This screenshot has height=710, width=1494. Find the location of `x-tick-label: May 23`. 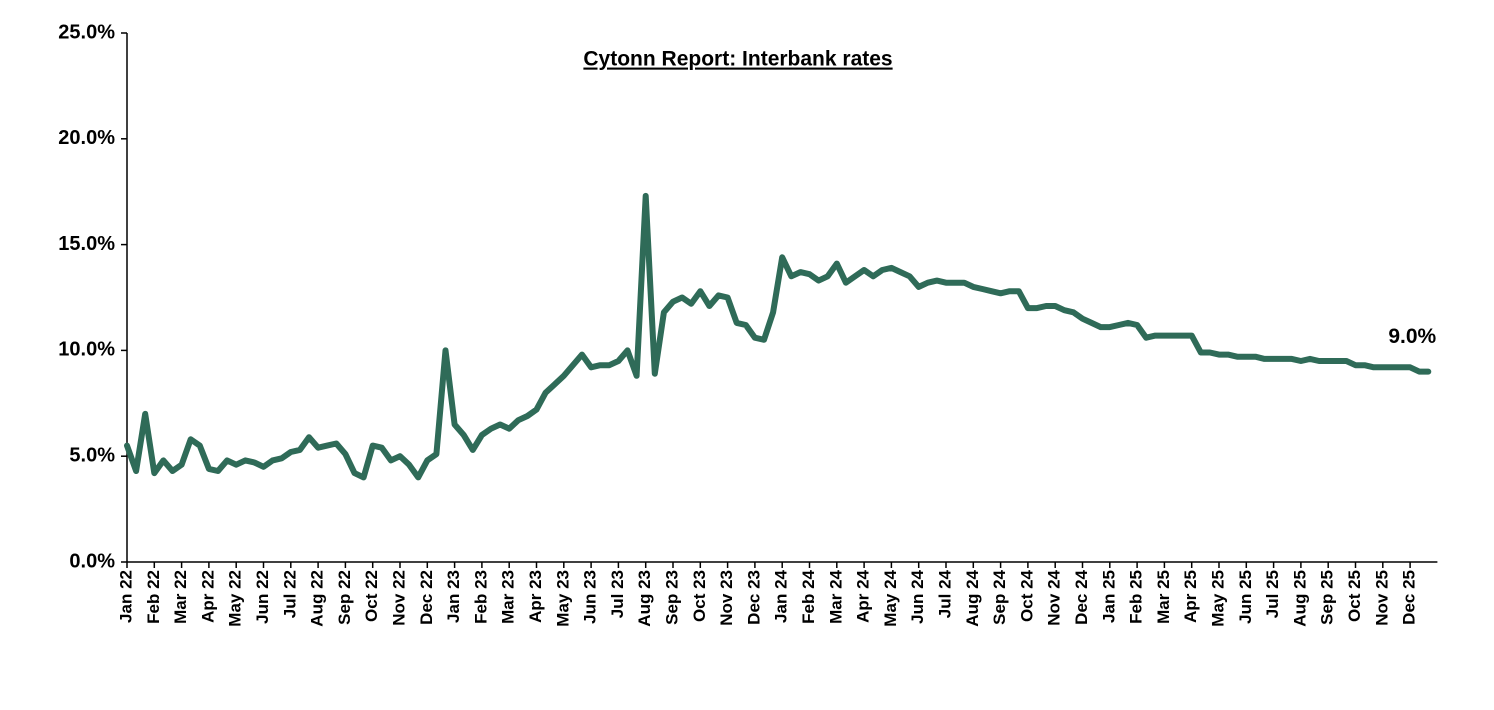

x-tick-label: May 23 is located at coordinates (562, 598).